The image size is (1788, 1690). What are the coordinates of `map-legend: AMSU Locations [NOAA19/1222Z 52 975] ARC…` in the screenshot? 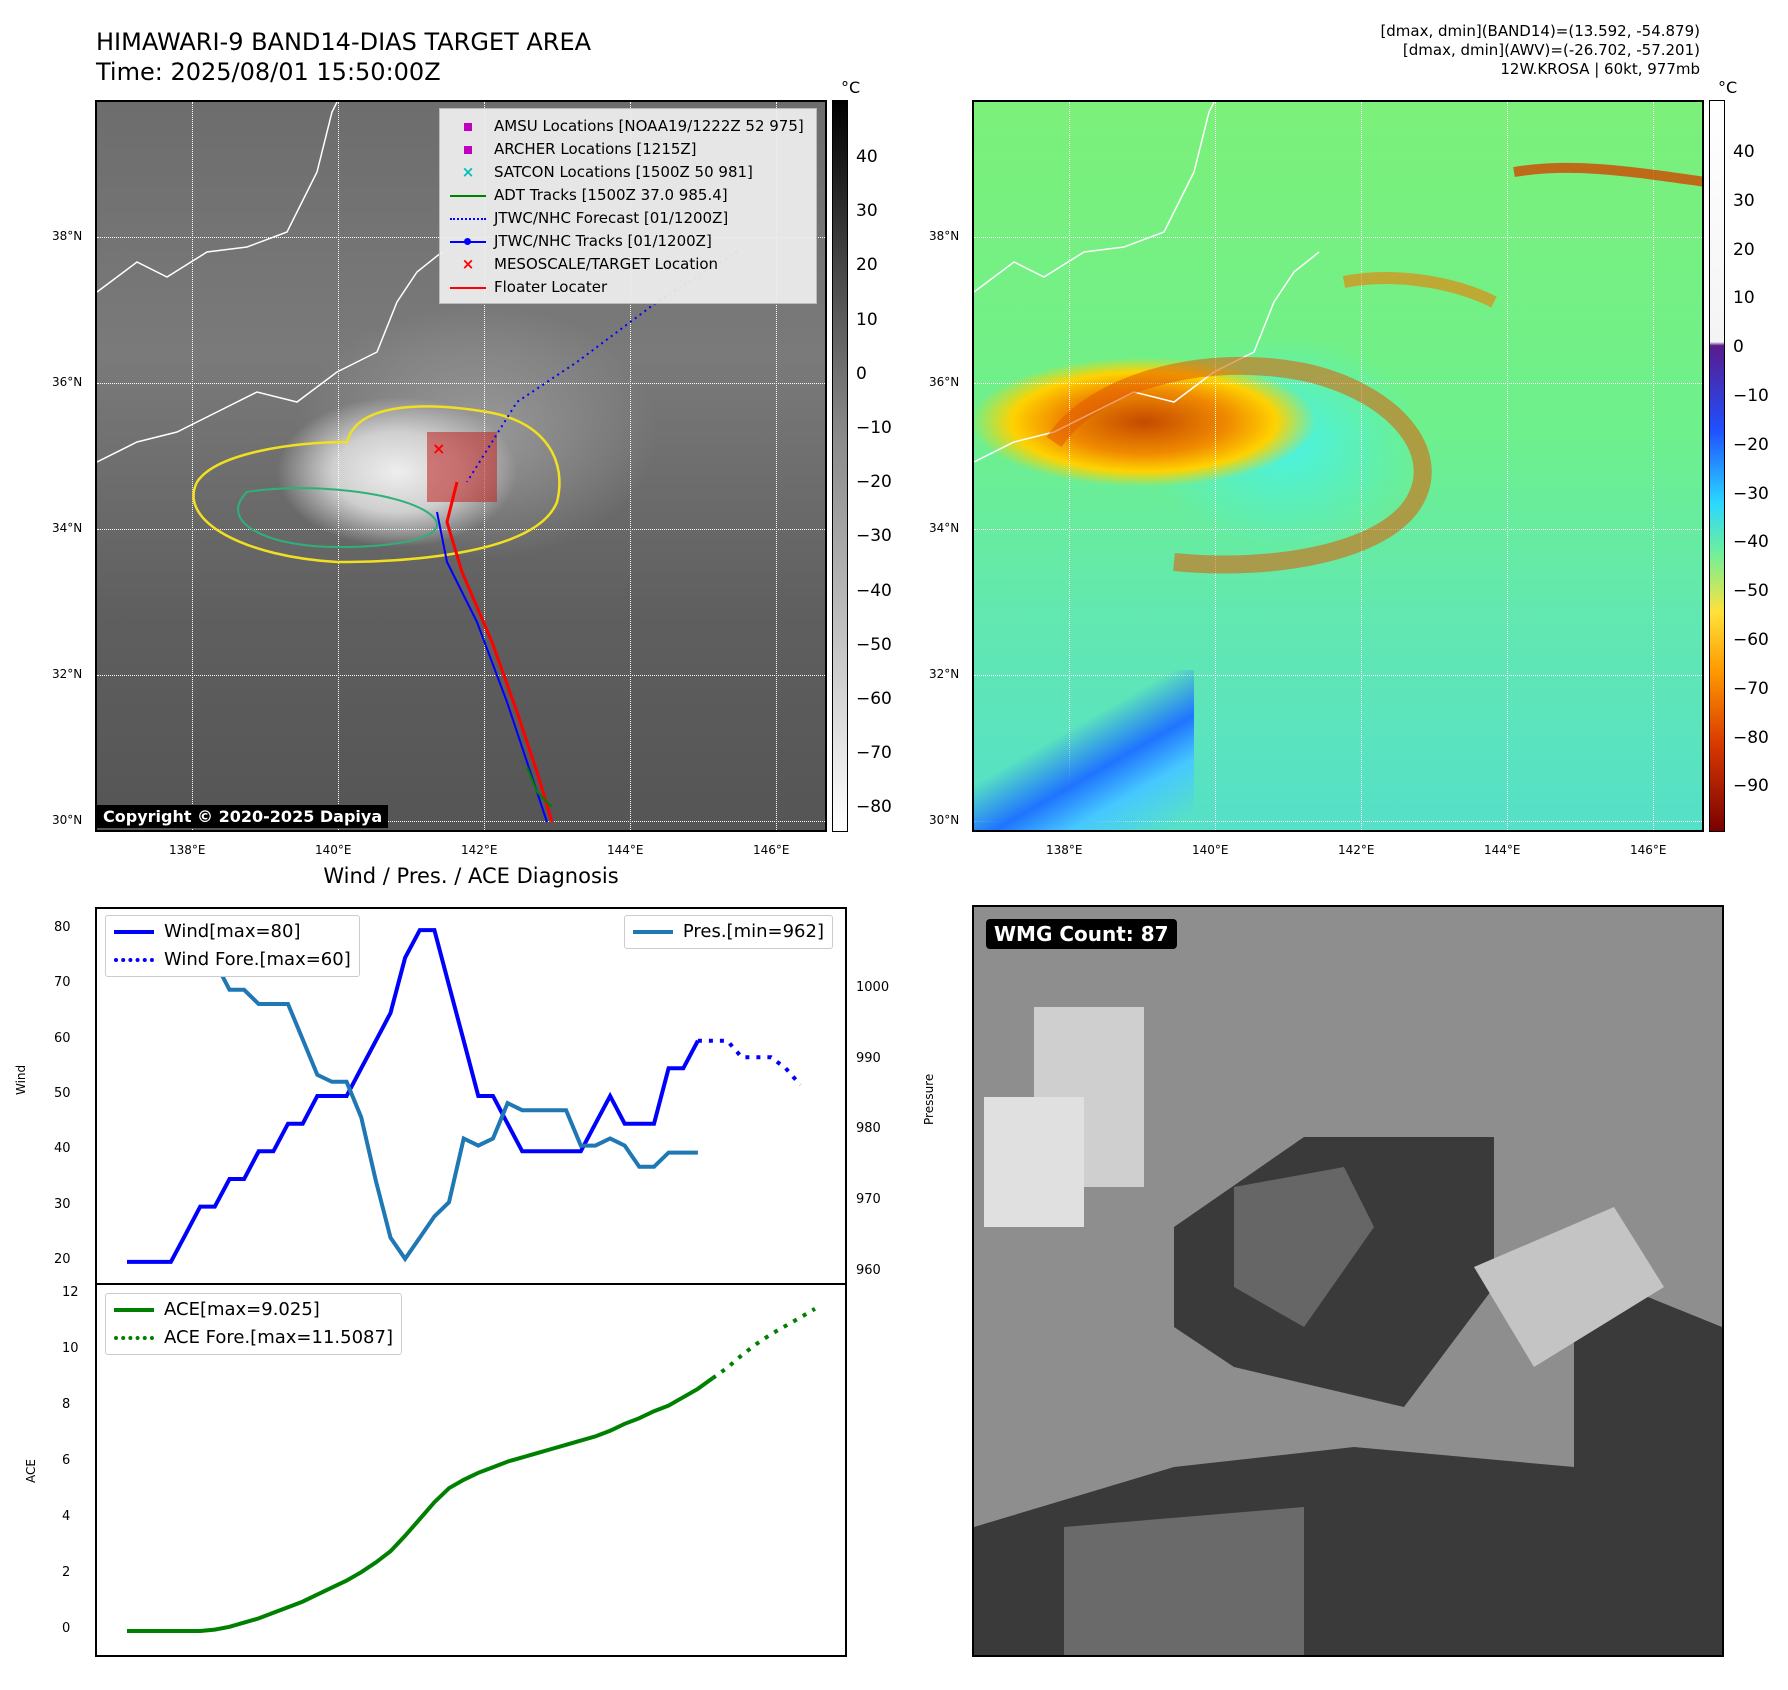 It's located at (628, 206).